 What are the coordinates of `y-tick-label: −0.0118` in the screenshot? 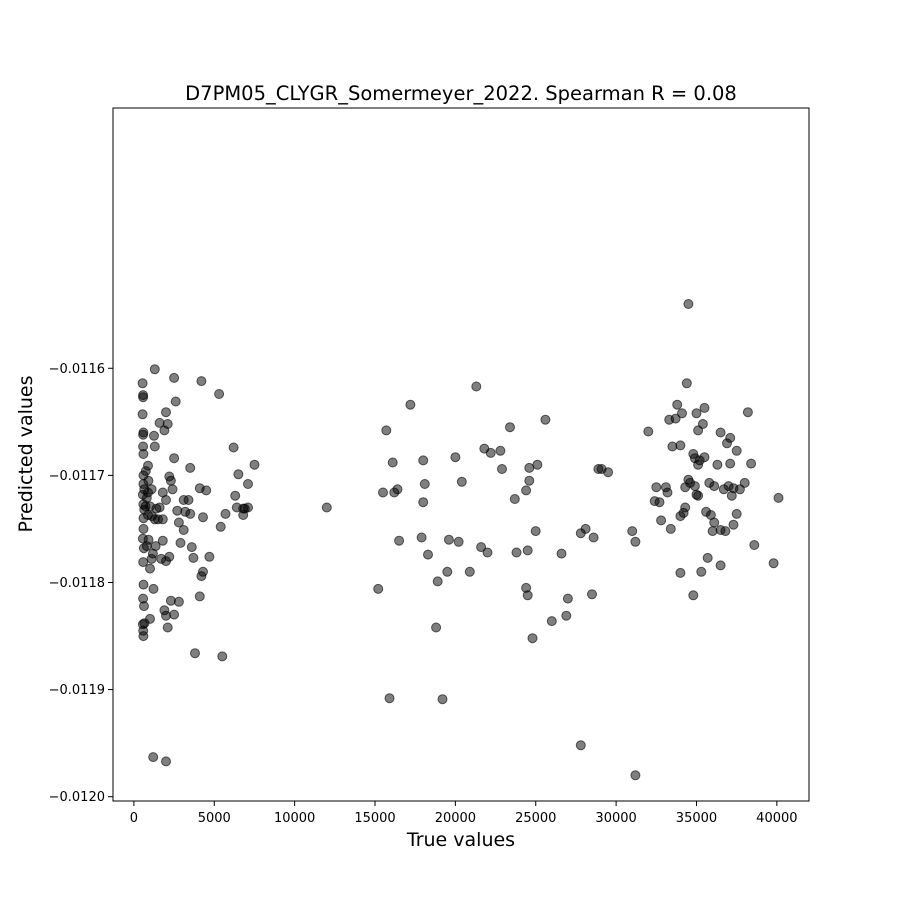 It's located at (77, 583).